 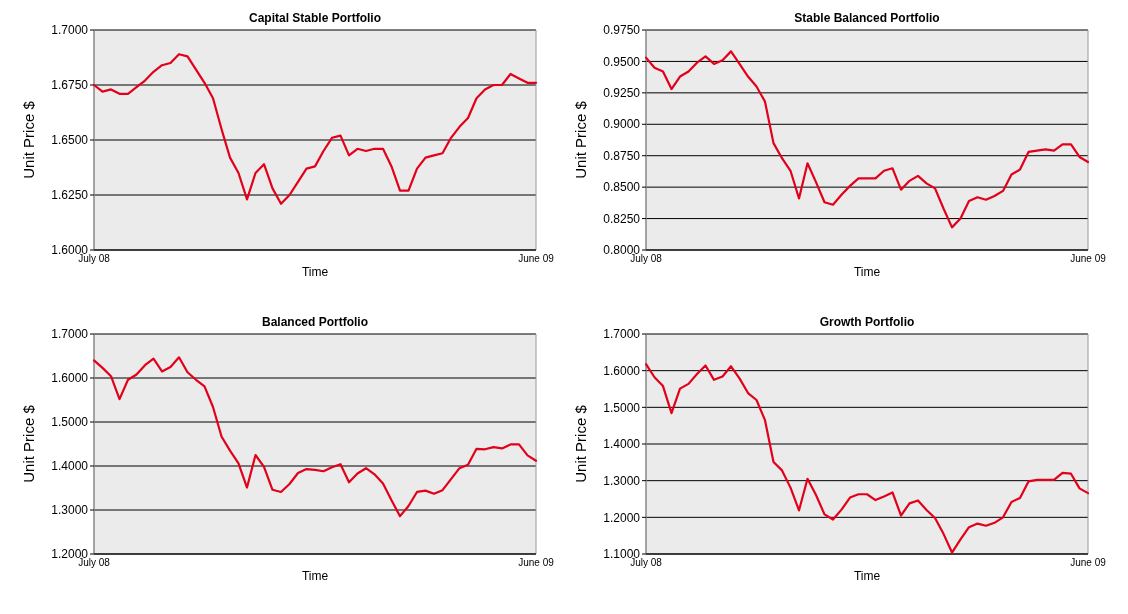 I want to click on chart-title: Stable Balanced Portfolio, so click(x=867, y=18).